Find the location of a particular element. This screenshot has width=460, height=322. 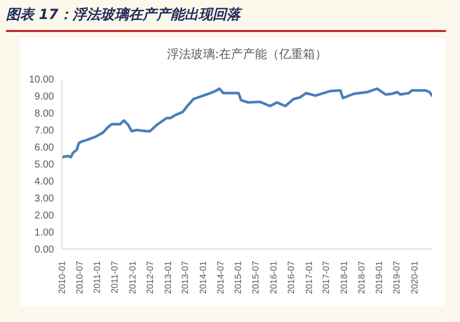

y-tick-label: 4.00 is located at coordinates (44, 182).